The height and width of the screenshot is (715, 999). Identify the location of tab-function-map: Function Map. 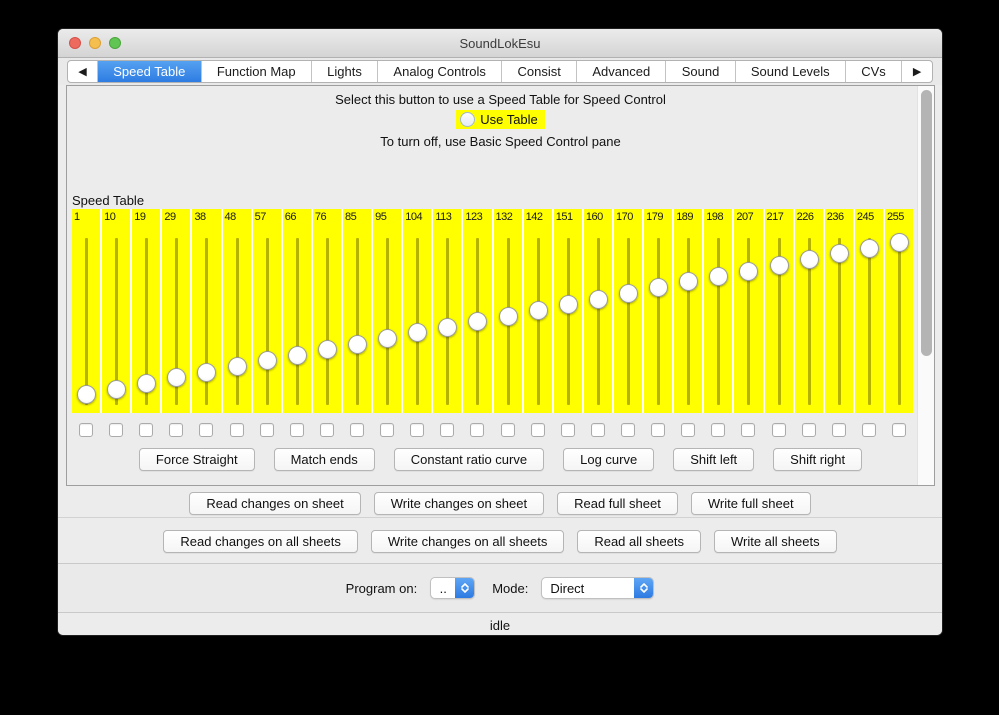
(257, 71).